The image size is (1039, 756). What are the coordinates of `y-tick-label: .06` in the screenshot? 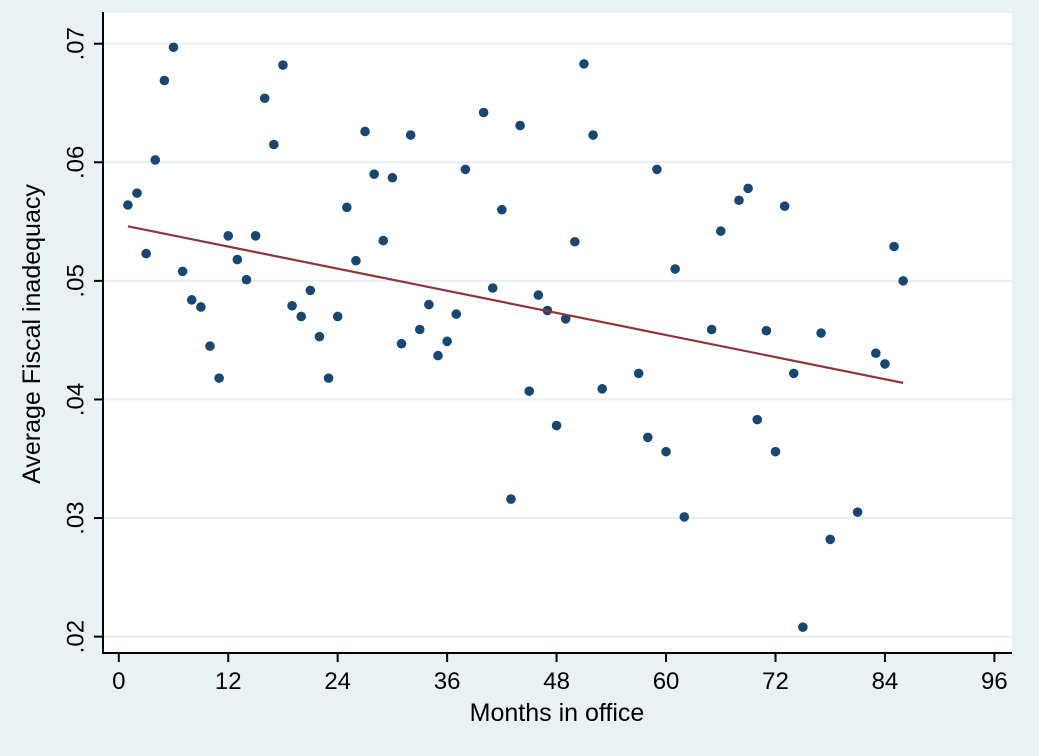 It's located at (76, 162).